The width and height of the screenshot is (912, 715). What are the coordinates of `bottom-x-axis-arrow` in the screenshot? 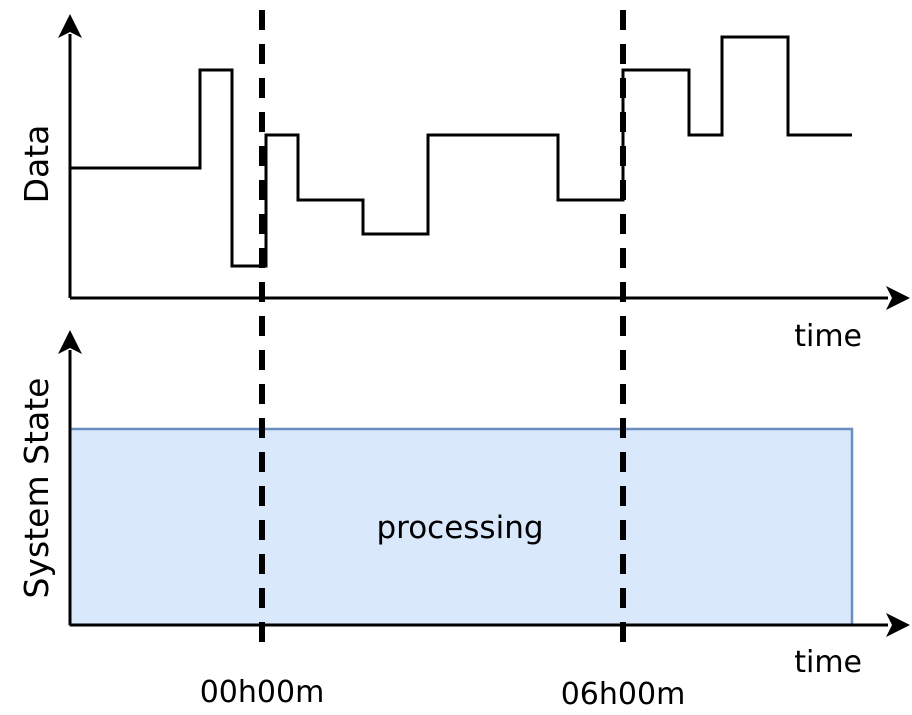 It's located at (898, 625).